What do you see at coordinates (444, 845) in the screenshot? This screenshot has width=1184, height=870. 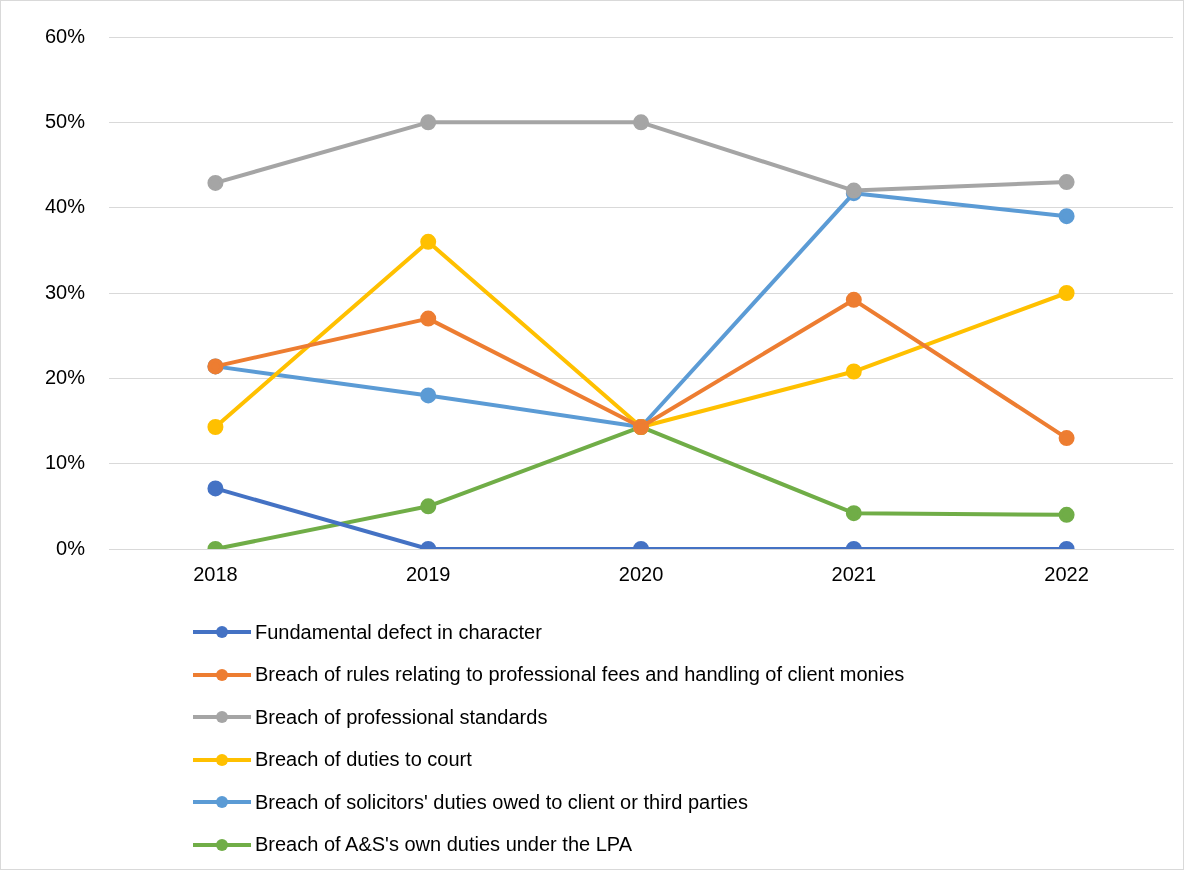 I see `legend-label: Breach of A&S's own duties under the LPA` at bounding box center [444, 845].